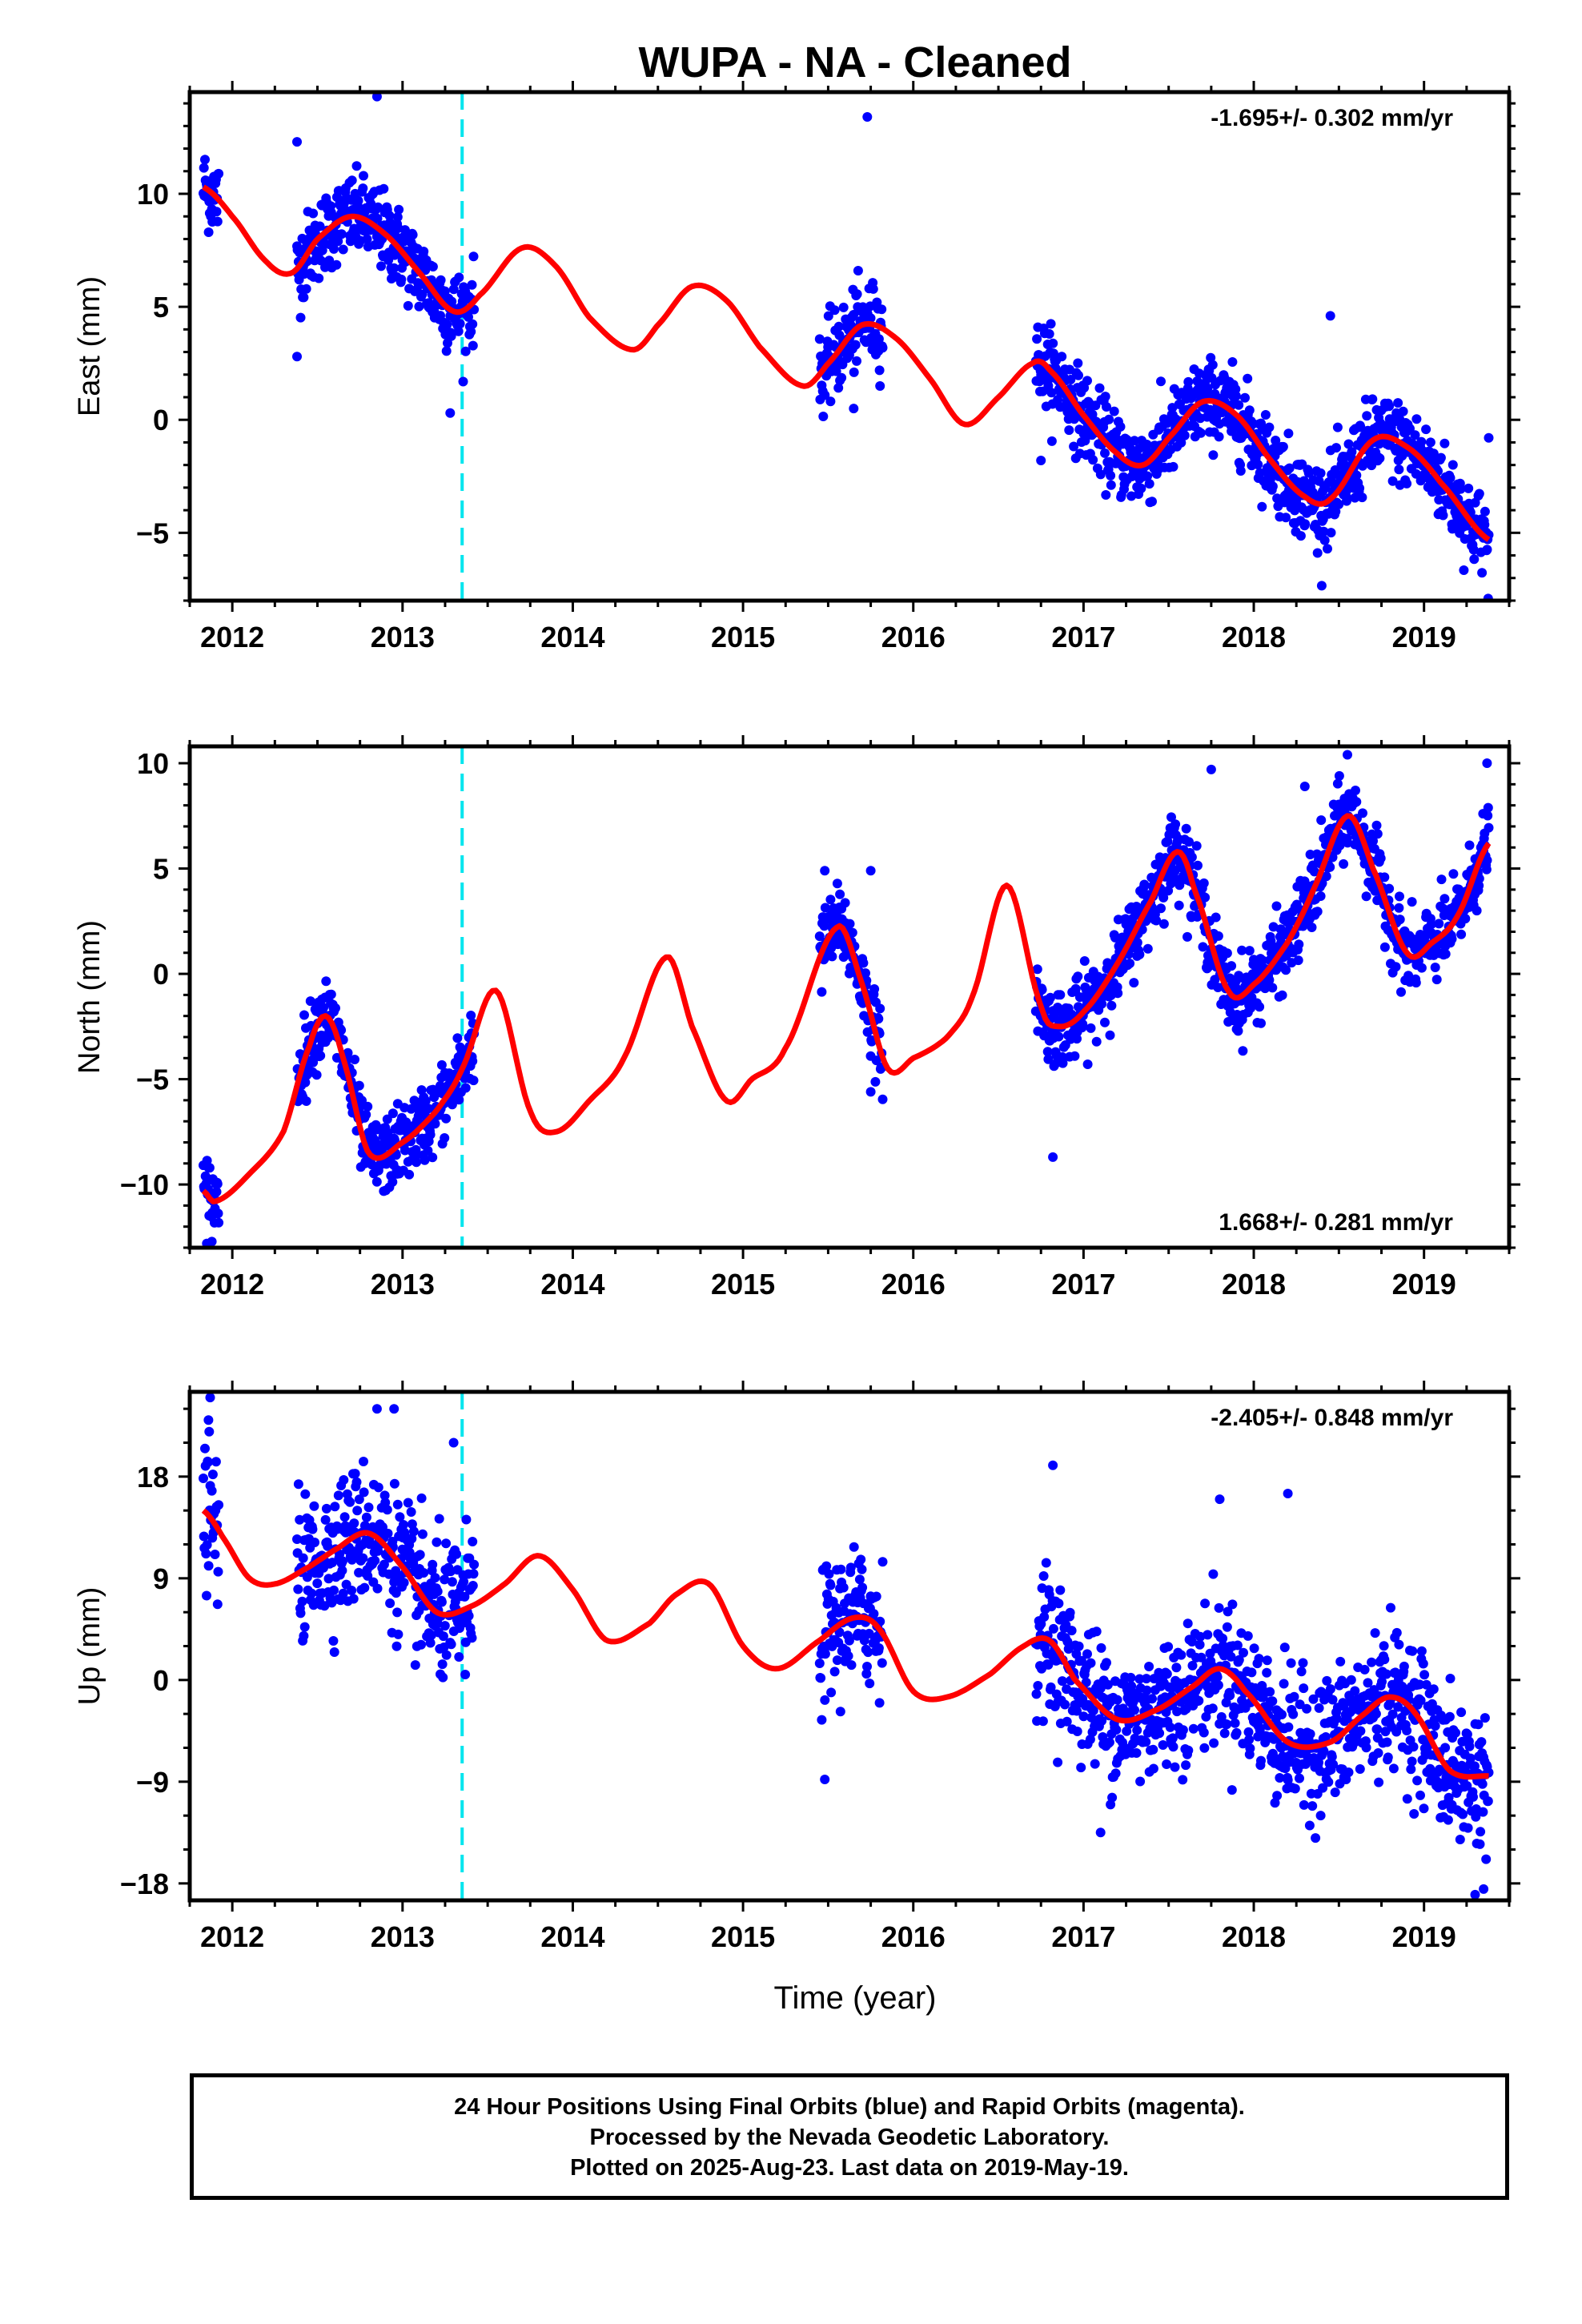  I want to click on x-tick-label: 2019, so click(1424, 1936).